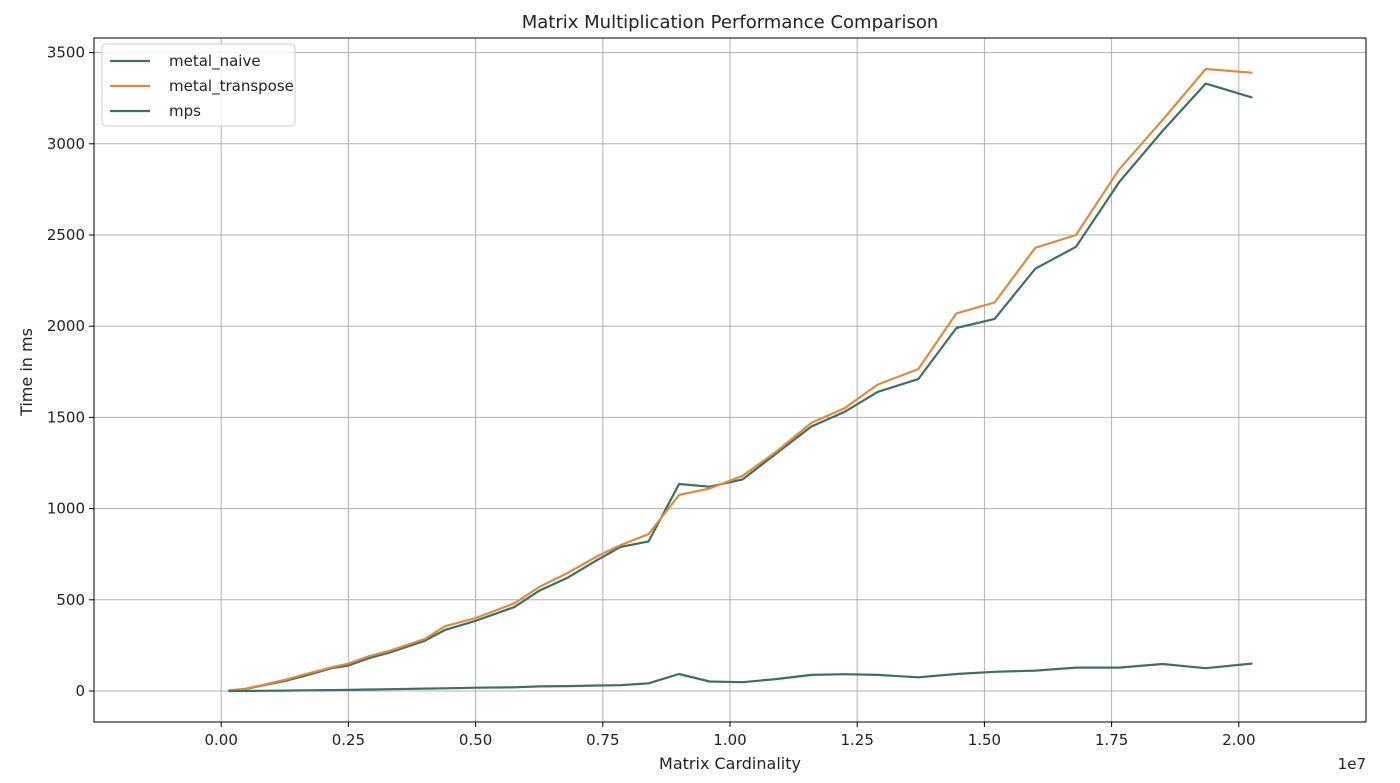  I want to click on x-axis-label: Matrix Cardinality, so click(730, 763).